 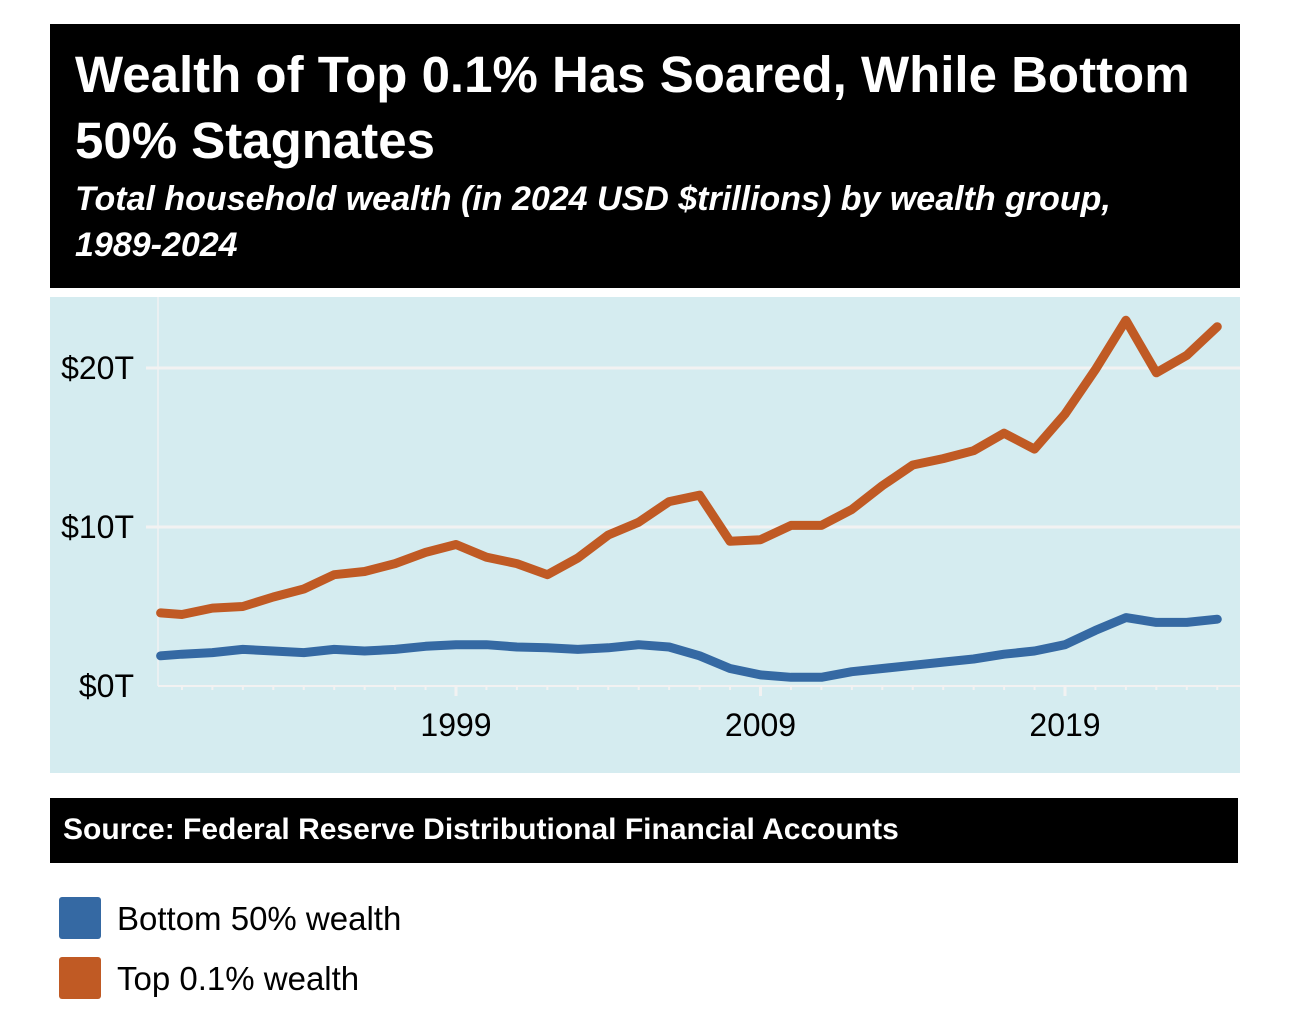 I want to click on y-tick-label: $10T, so click(x=97, y=527).